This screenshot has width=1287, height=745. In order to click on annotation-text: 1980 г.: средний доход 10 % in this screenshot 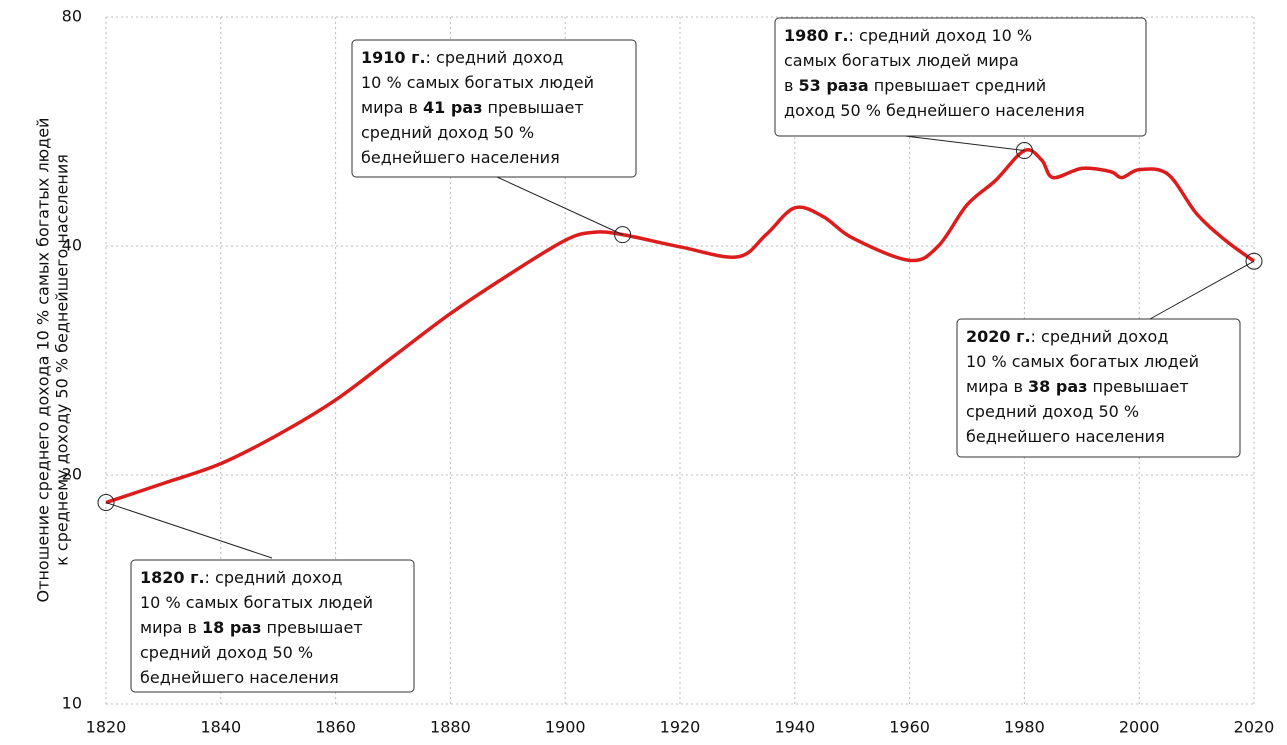, I will do `click(908, 35)`.